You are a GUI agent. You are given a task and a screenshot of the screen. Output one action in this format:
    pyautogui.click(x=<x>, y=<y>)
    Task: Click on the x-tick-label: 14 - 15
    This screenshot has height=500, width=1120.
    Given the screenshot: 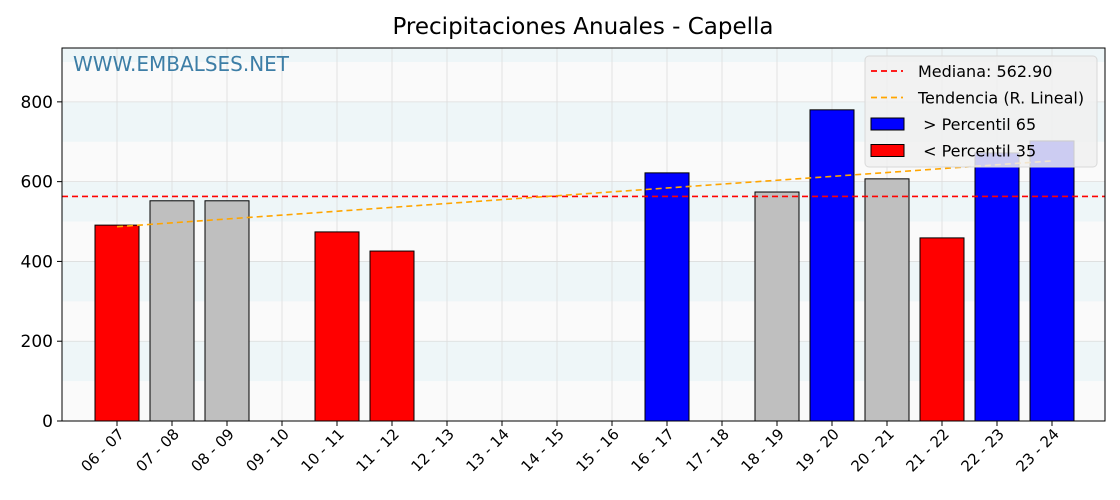 What is the action you would take?
    pyautogui.click(x=543, y=450)
    